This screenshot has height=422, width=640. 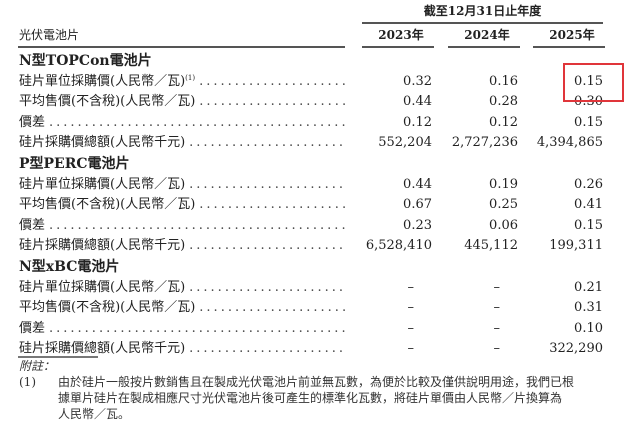 What do you see at coordinates (190, 78) in the screenshot?
I see `footnote-ref: (1)` at bounding box center [190, 78].